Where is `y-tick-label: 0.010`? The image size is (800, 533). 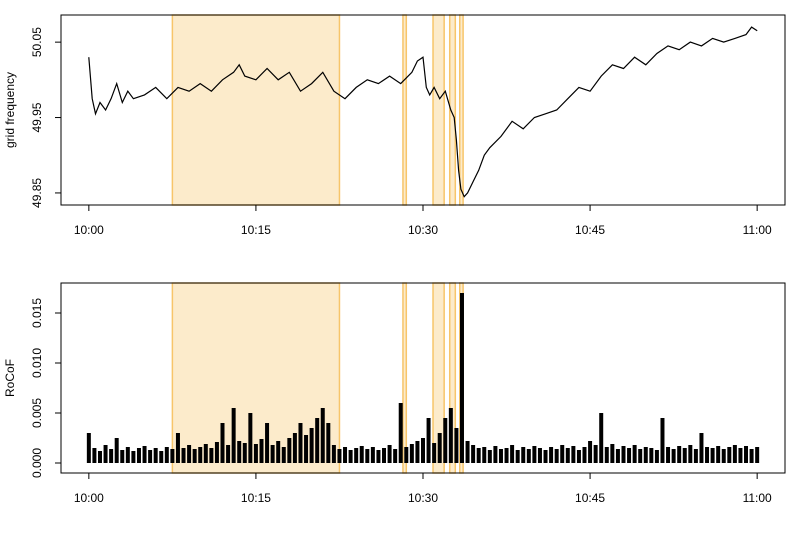 y-tick-label: 0.010 is located at coordinates (37, 363).